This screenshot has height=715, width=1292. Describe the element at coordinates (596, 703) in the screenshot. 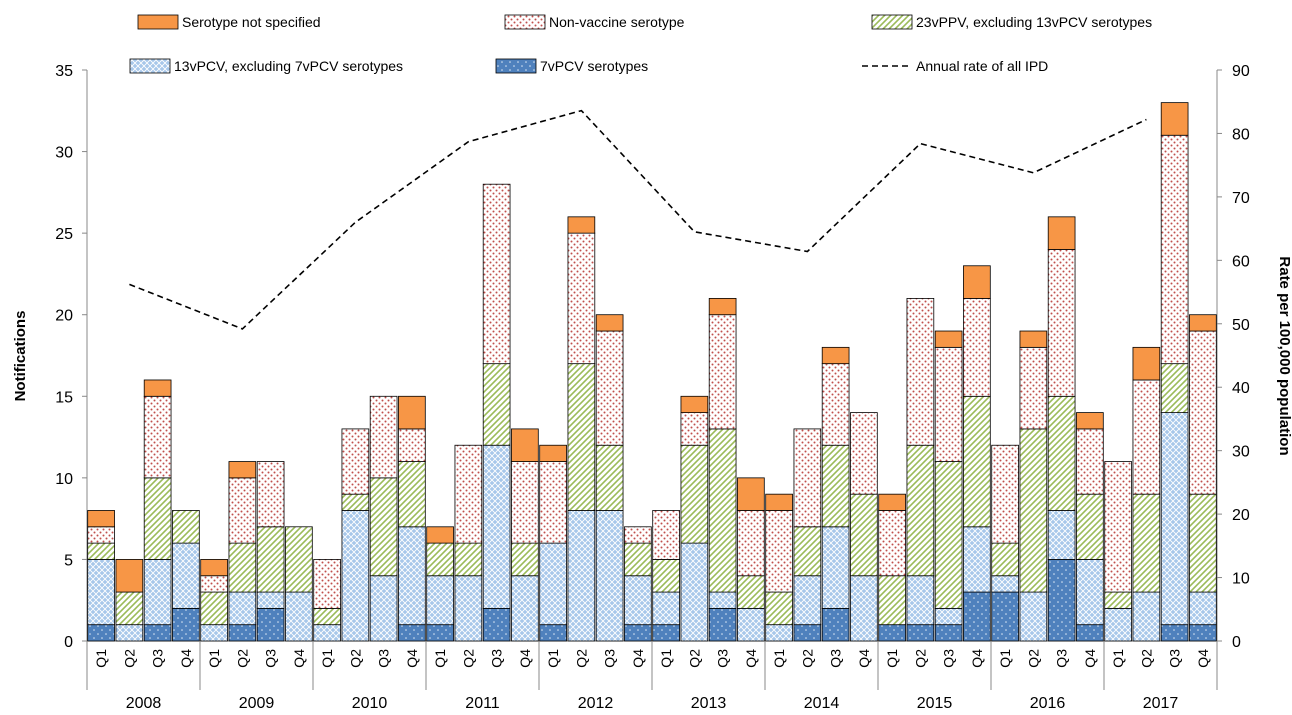

I see `x-year-label: 2012` at that location.